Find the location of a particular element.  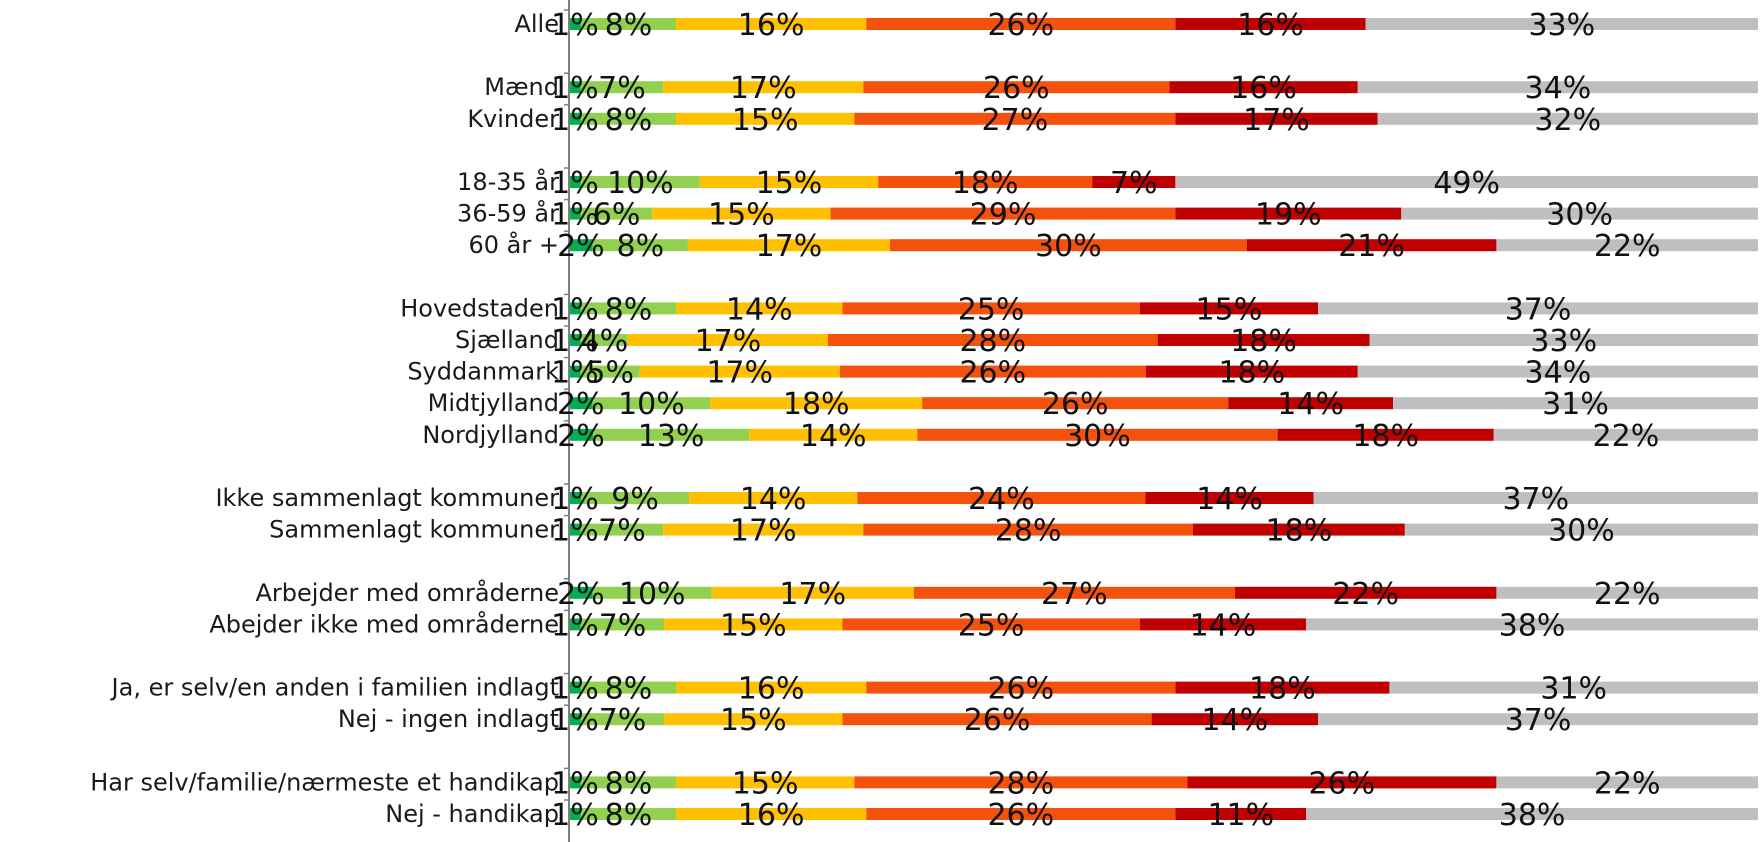

data-label: 29% is located at coordinates (1003, 215).